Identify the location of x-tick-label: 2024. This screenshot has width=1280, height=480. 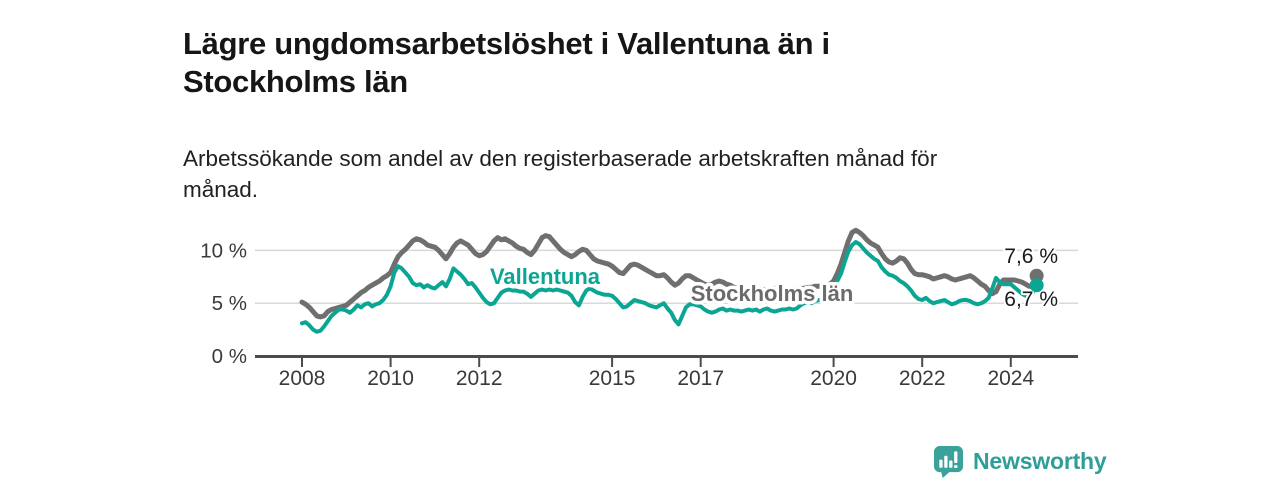
(1010, 378).